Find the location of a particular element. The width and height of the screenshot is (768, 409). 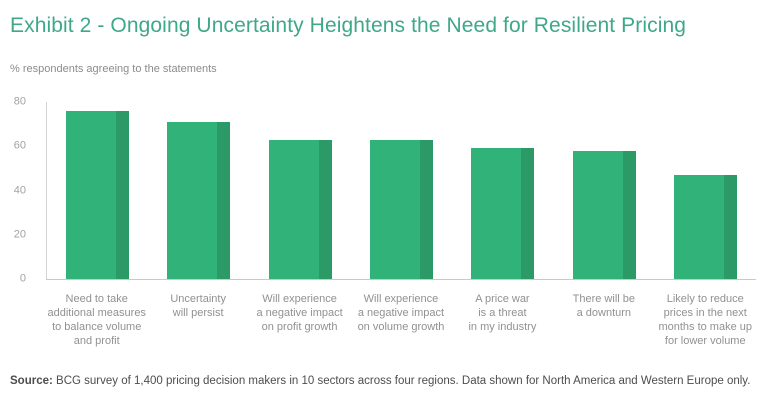

y-axis-tick: 20 is located at coordinates (19, 234).